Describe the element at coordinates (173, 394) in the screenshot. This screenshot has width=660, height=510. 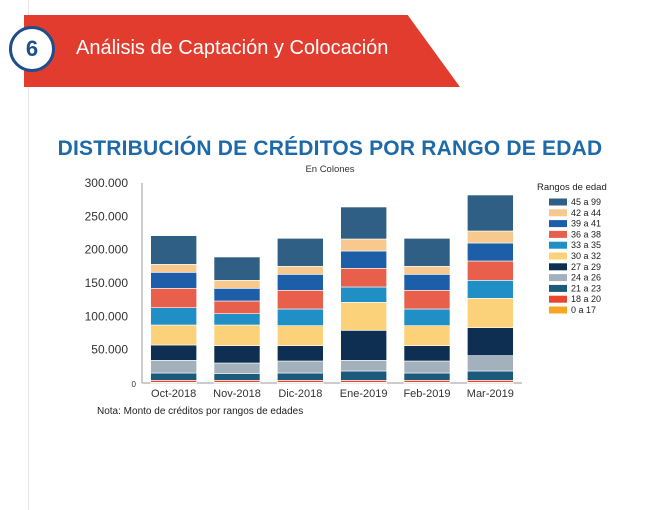
I see `x-tick-label: Oct-2018` at that location.